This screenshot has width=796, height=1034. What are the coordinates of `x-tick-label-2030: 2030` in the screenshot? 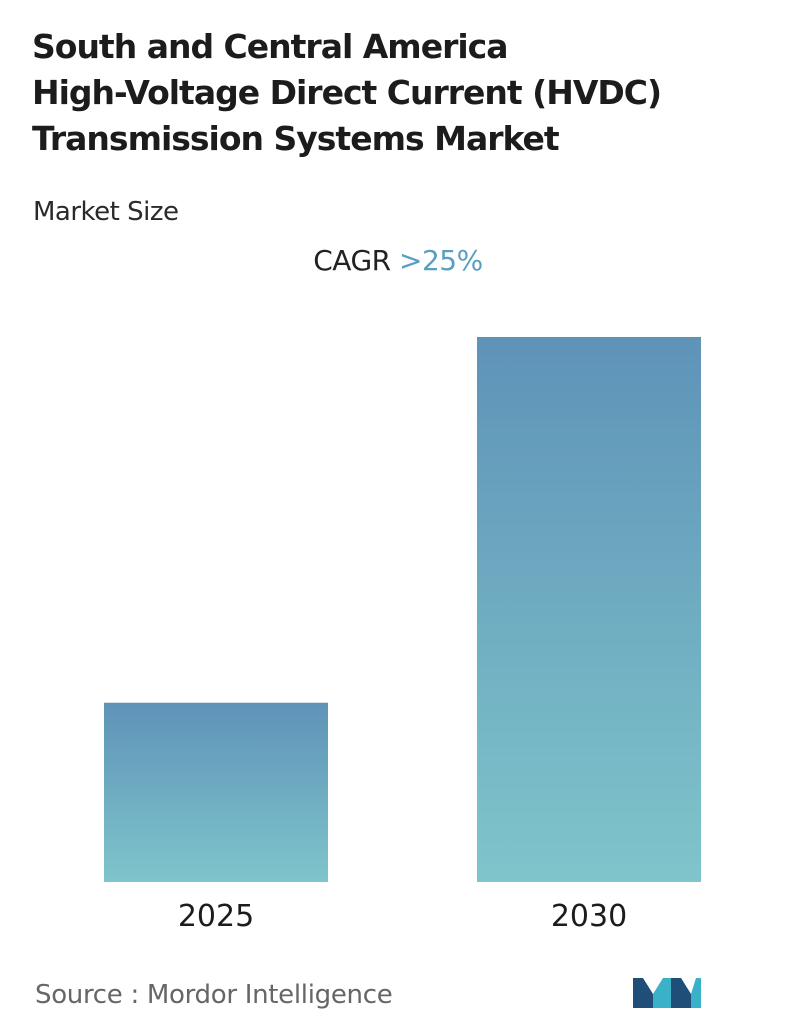 It's located at (589, 916).